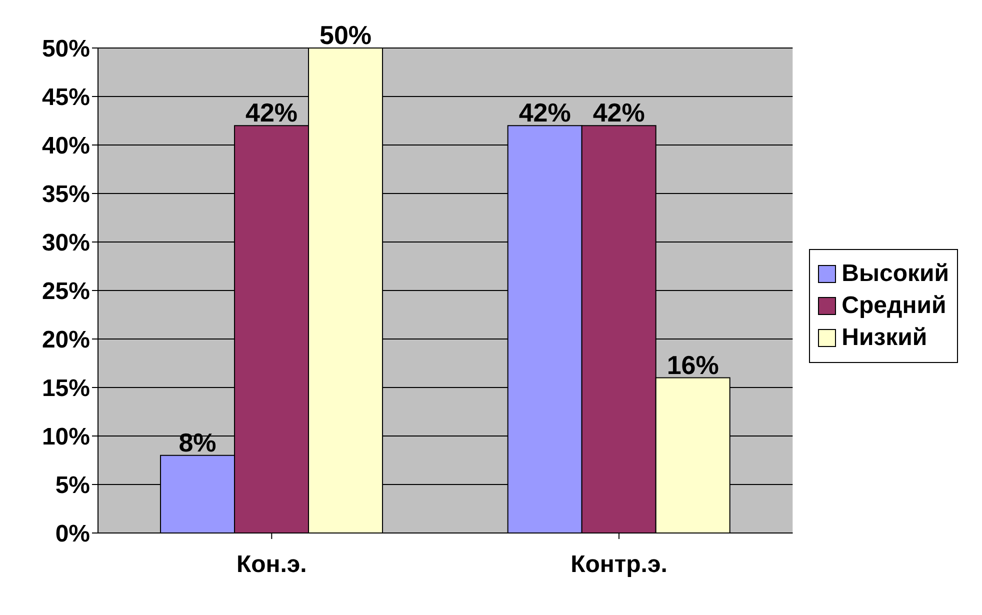 The image size is (982, 615). What do you see at coordinates (66, 388) in the screenshot?
I see `y-tick-label: 15%` at bounding box center [66, 388].